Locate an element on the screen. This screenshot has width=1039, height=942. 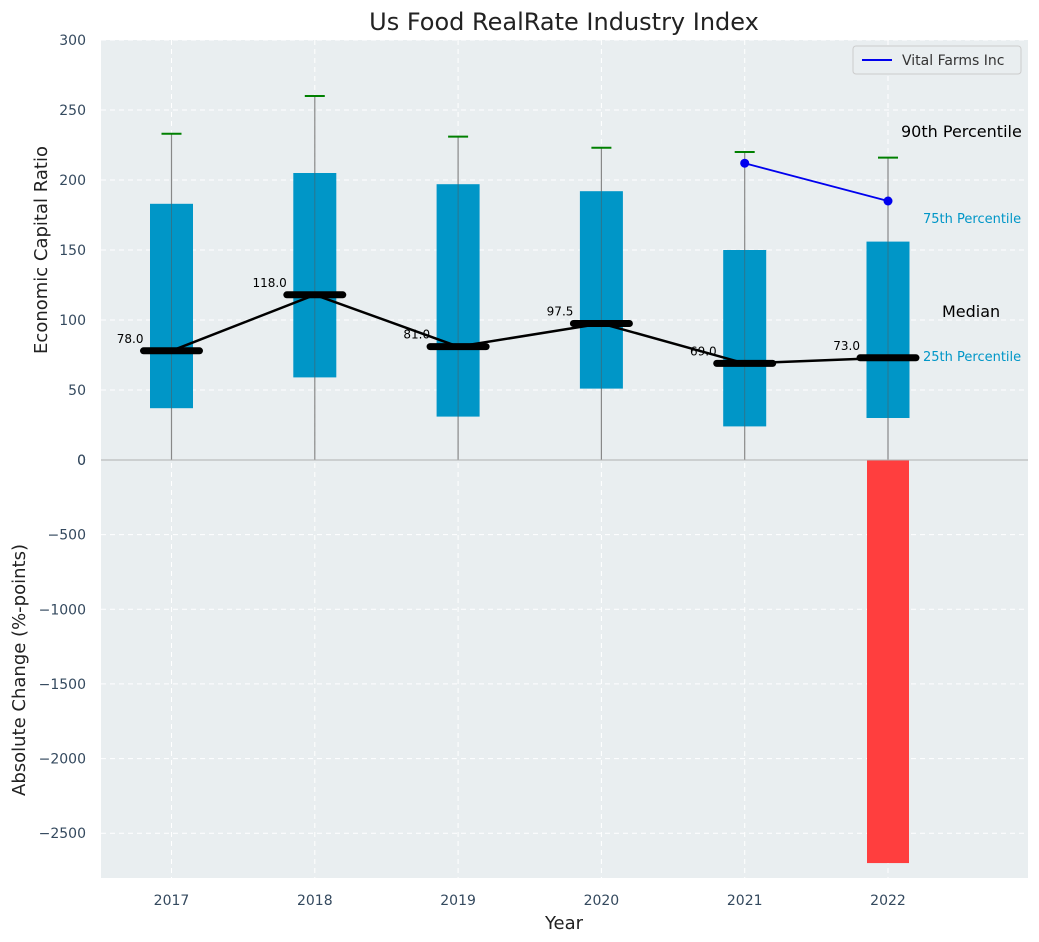
top-y-tick-label: 0 is located at coordinates (81, 461).